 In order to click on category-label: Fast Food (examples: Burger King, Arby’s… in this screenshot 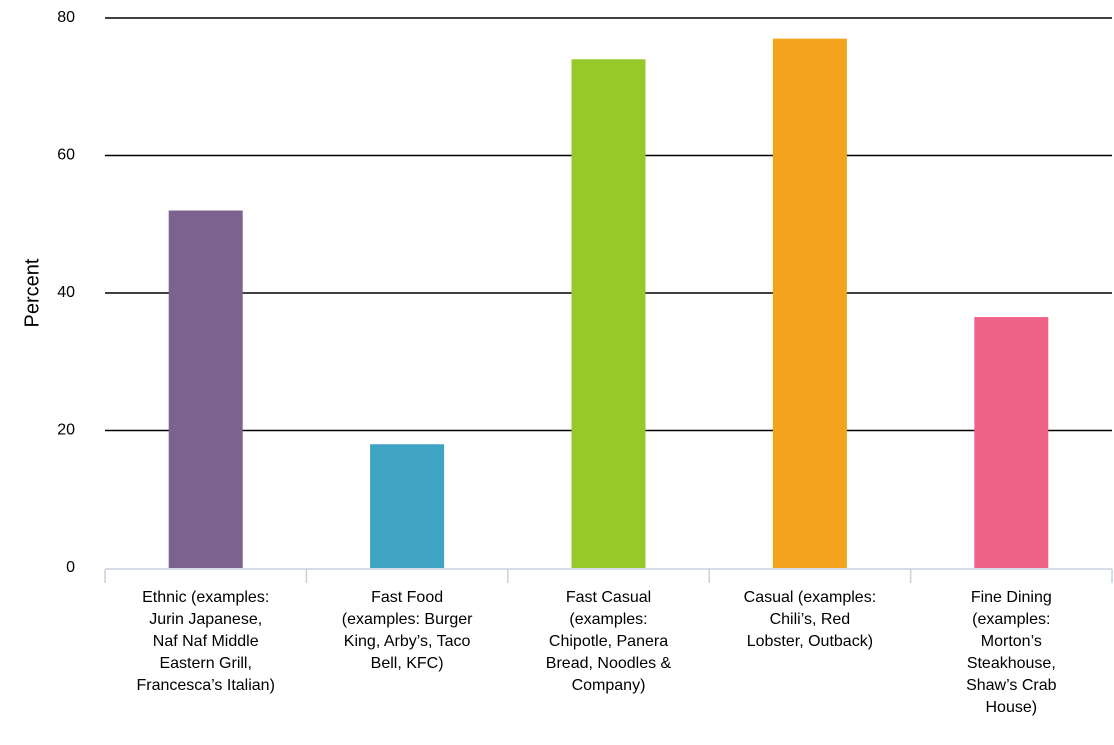, I will do `click(407, 630)`.